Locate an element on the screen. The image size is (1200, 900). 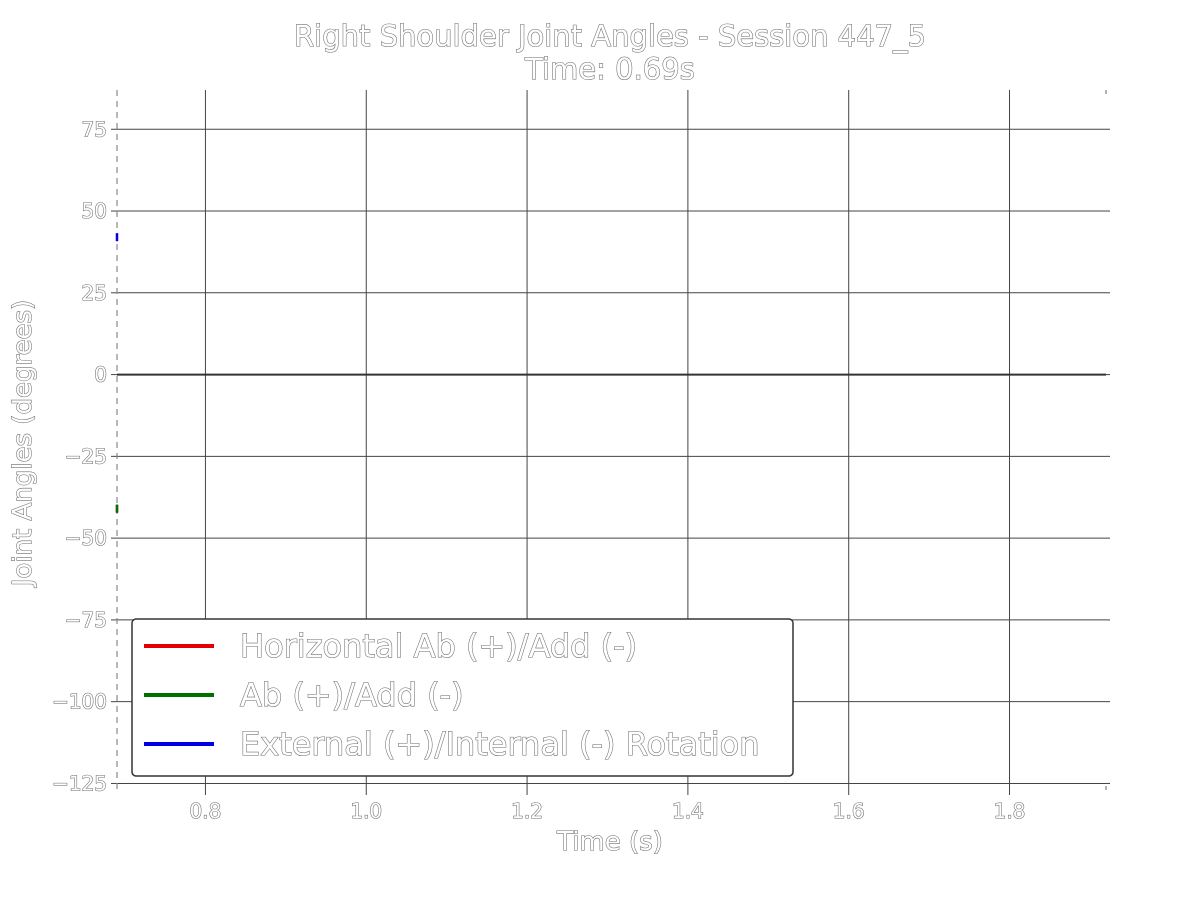
legend-label: External (+)/Internal (-) Rotation is located at coordinates (500, 744).